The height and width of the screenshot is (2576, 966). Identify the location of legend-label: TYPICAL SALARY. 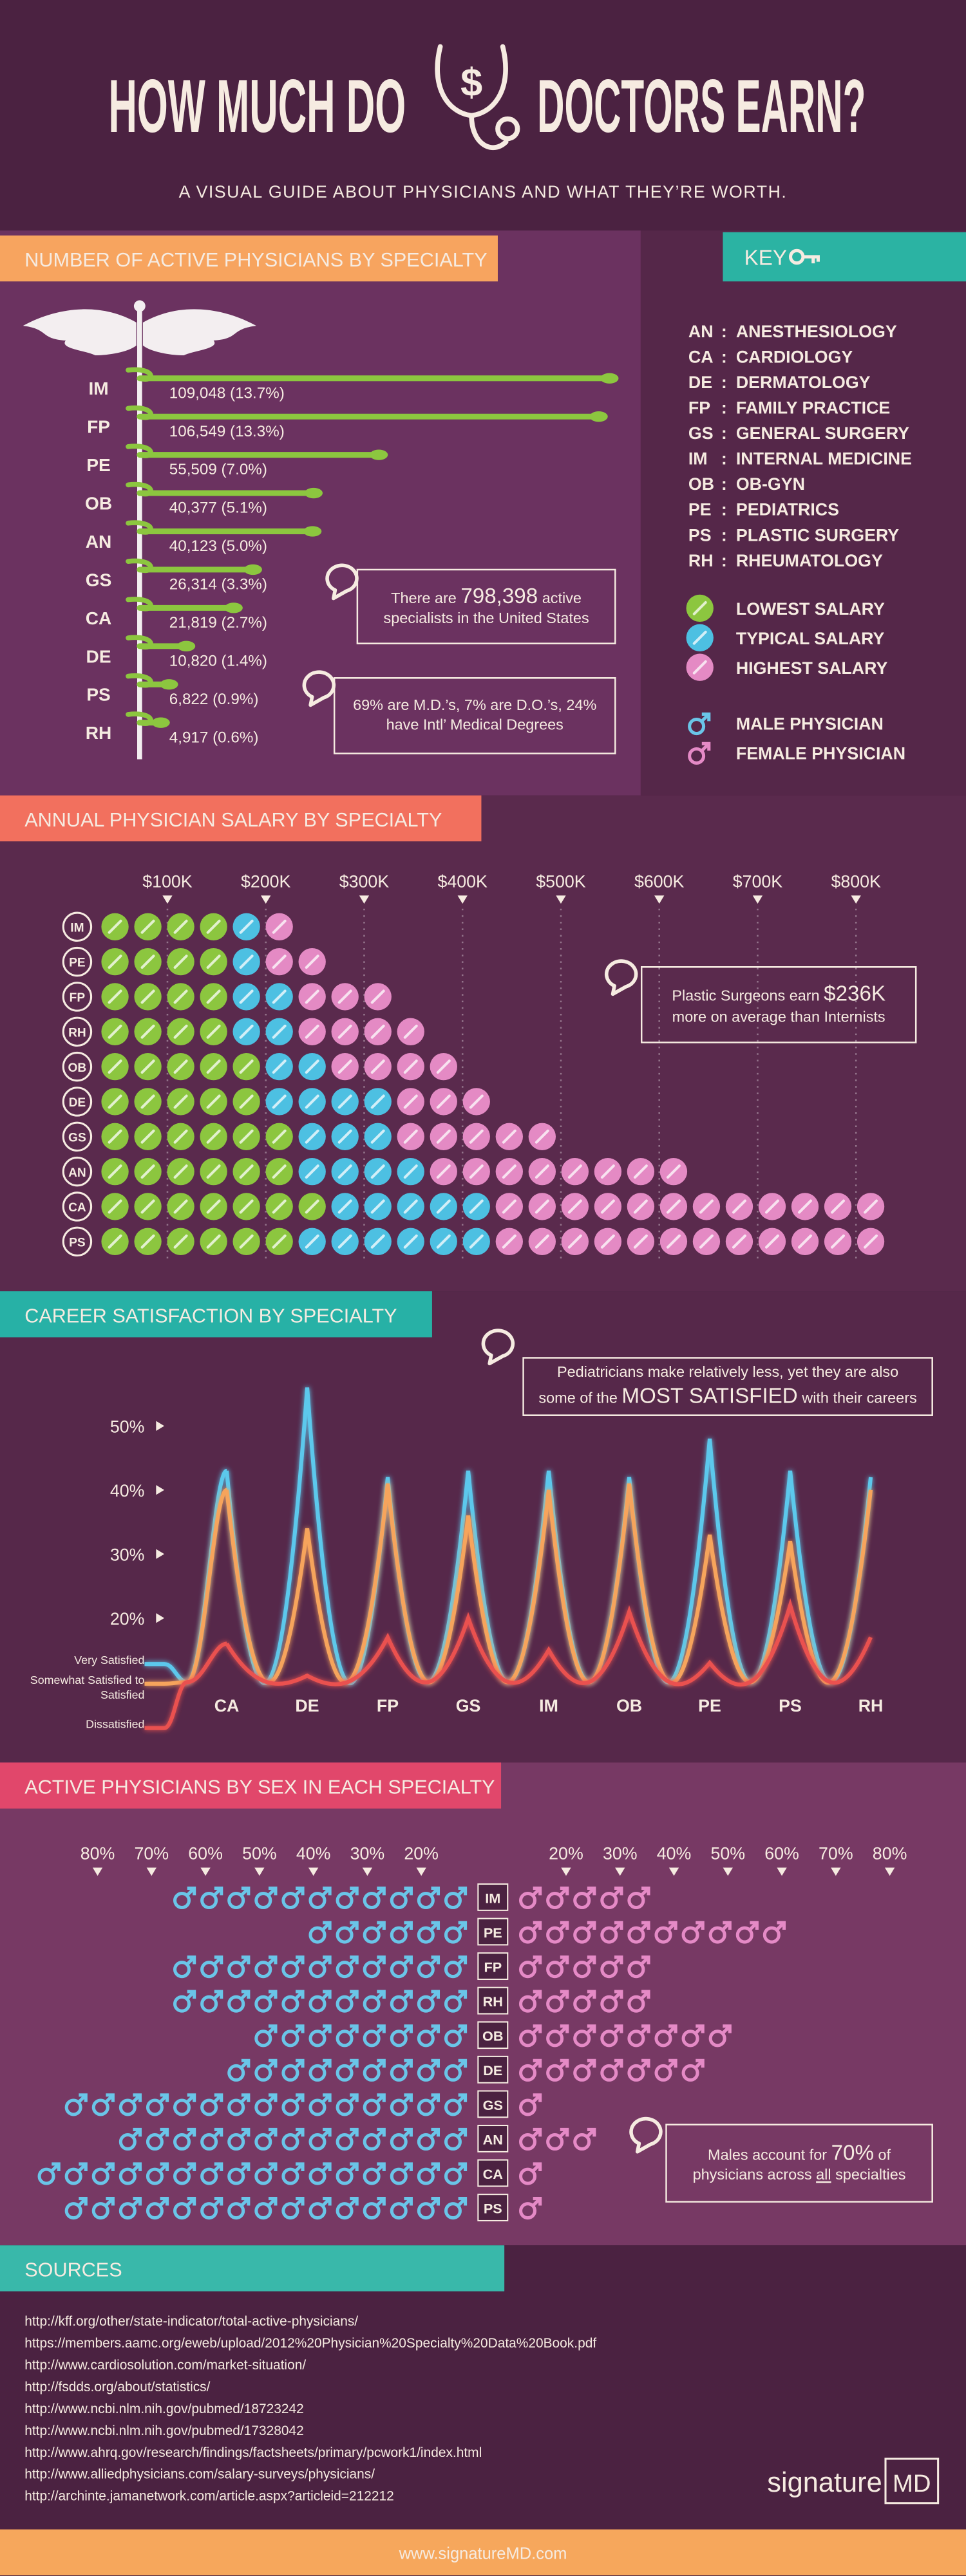
(811, 638).